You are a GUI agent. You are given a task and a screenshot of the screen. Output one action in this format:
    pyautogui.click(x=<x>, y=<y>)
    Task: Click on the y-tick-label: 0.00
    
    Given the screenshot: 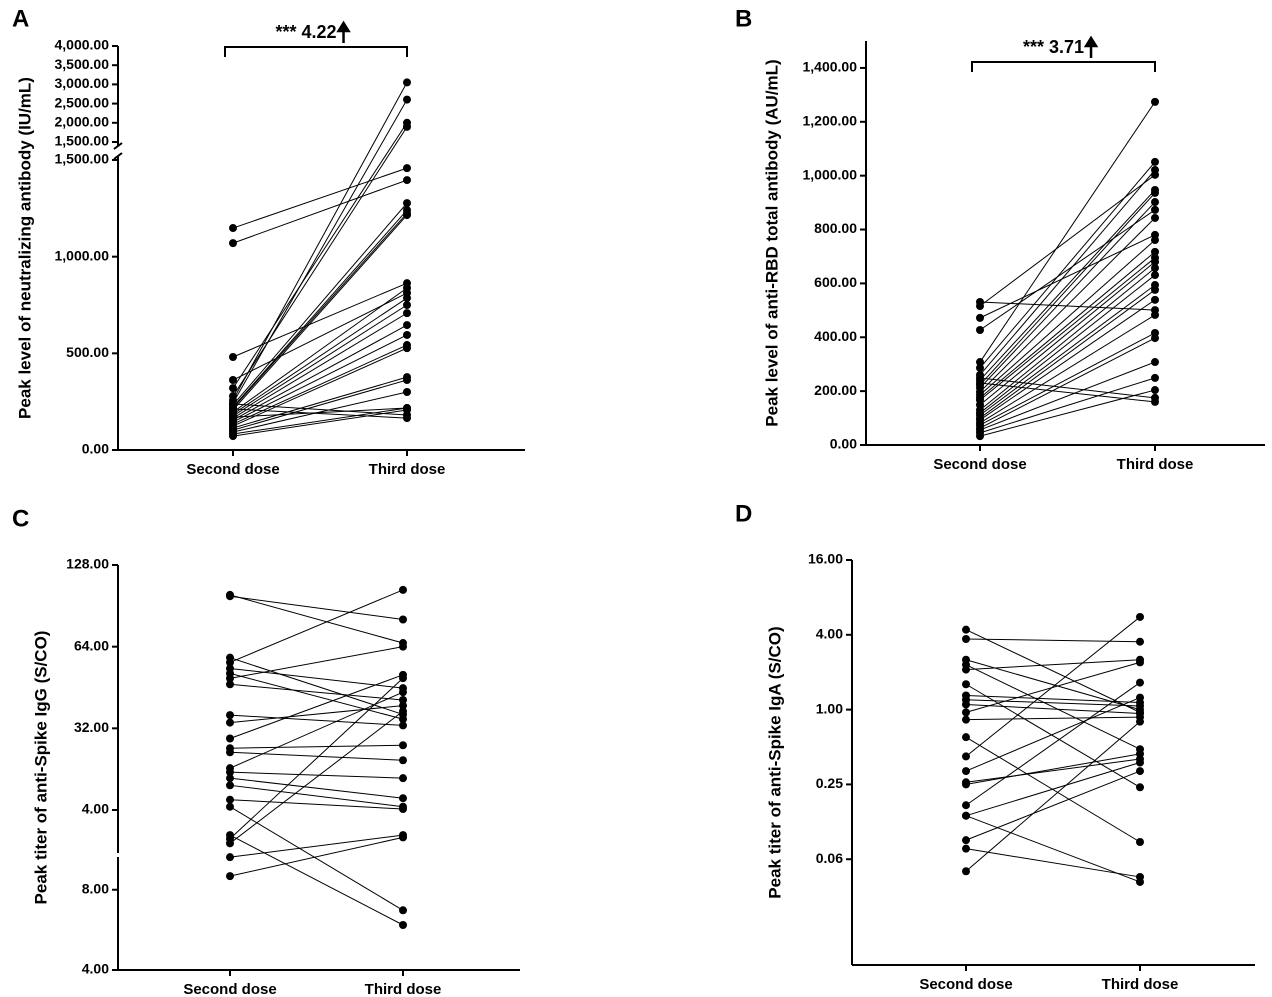 What is the action you would take?
    pyautogui.click(x=95, y=449)
    